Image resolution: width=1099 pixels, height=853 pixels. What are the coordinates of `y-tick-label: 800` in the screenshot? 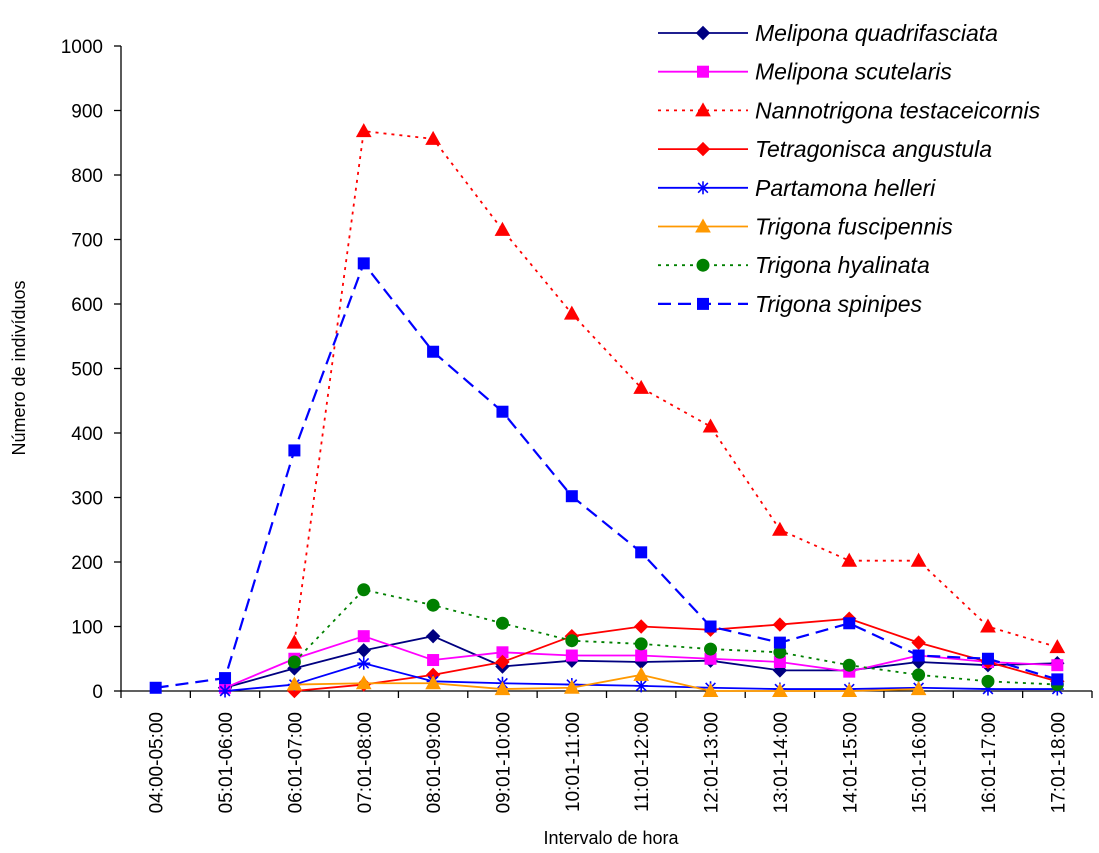 It's located at (87, 176).